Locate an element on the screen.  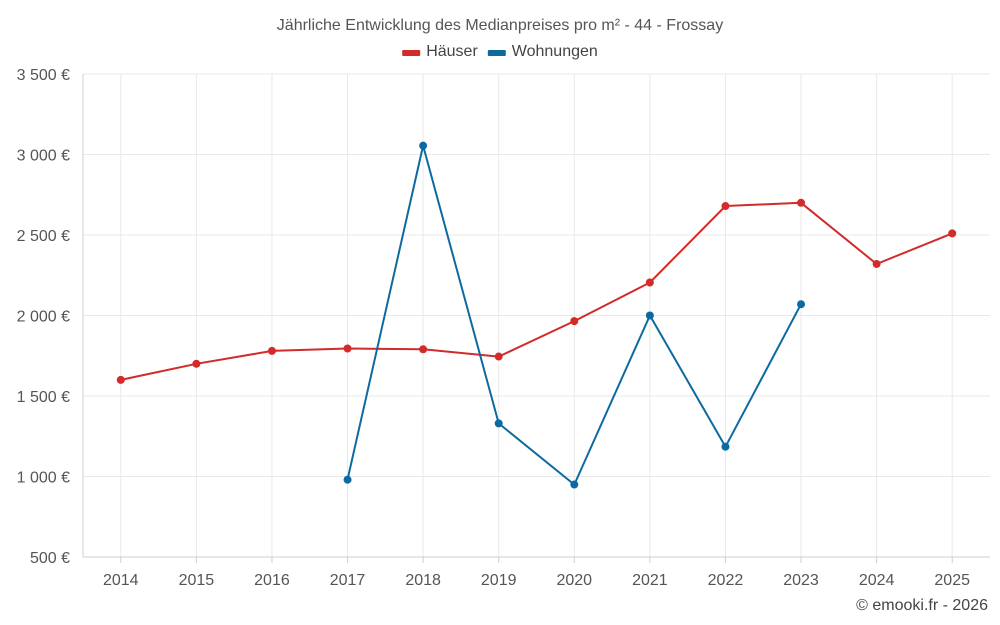
data-point-wohnungen-2020 is located at coordinates (574, 484).